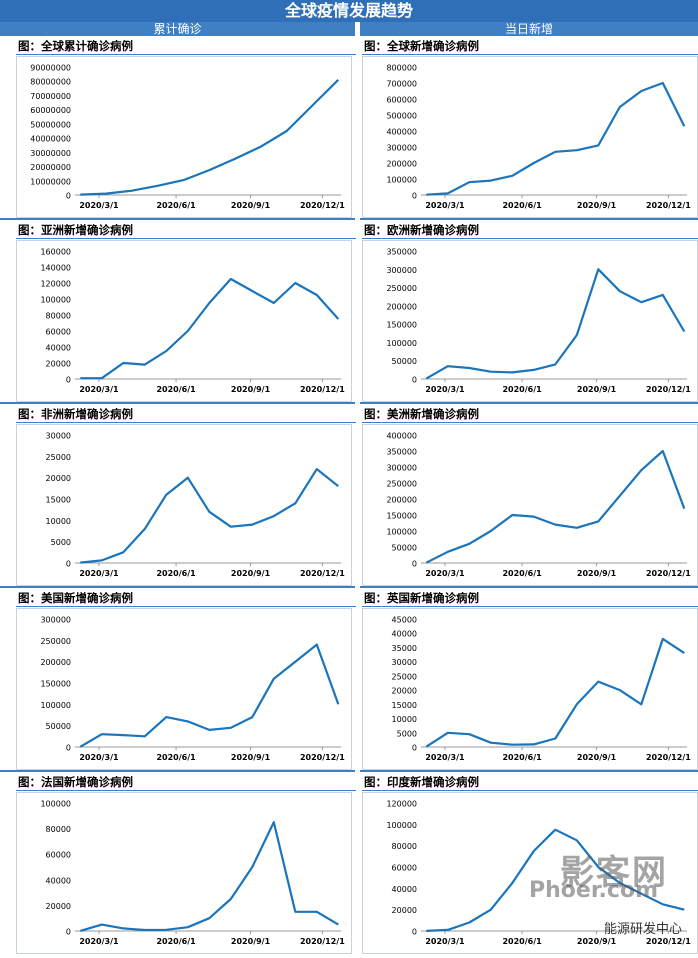  What do you see at coordinates (61, 542) in the screenshot?
I see `y-tick-label: 5000` at bounding box center [61, 542].